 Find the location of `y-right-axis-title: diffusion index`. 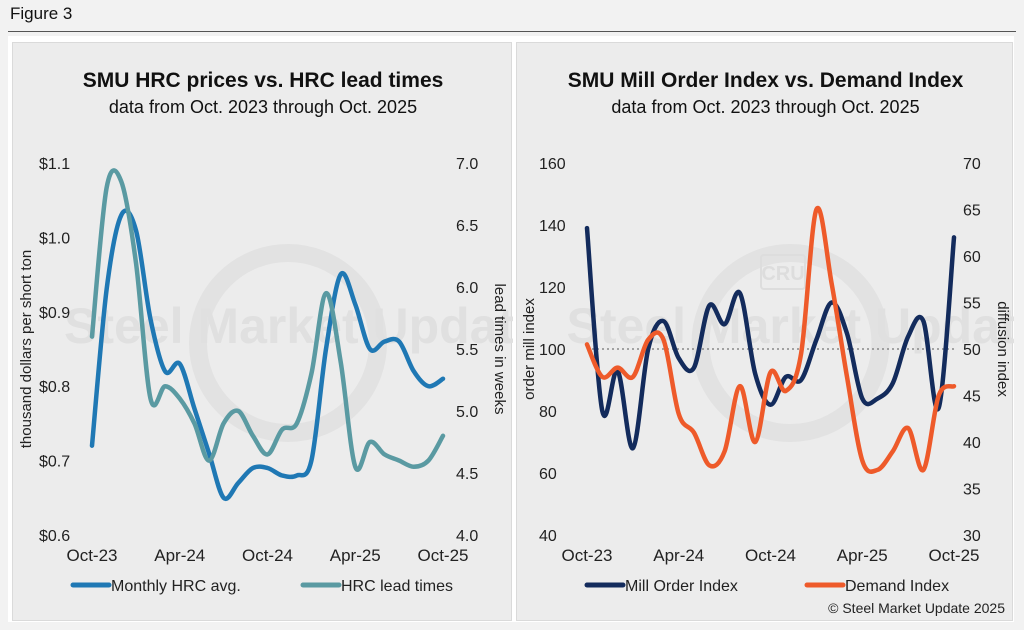

y-right-axis-title: diffusion index is located at coordinates (1002, 349).